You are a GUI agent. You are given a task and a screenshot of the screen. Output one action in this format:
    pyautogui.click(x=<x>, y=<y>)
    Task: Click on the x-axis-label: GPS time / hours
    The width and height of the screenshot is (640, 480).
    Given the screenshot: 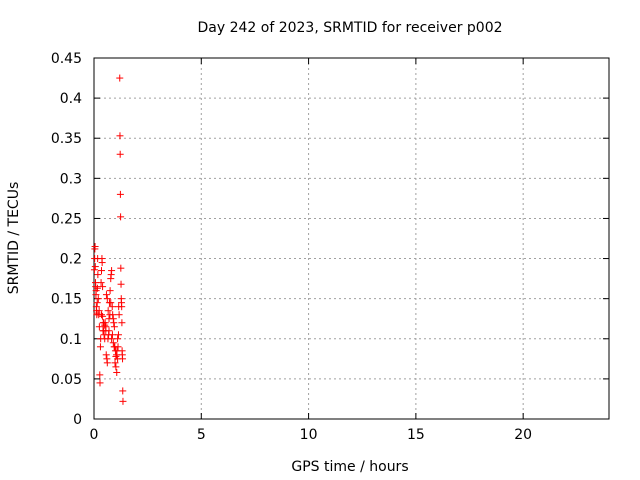 What is the action you would take?
    pyautogui.click(x=349, y=467)
    